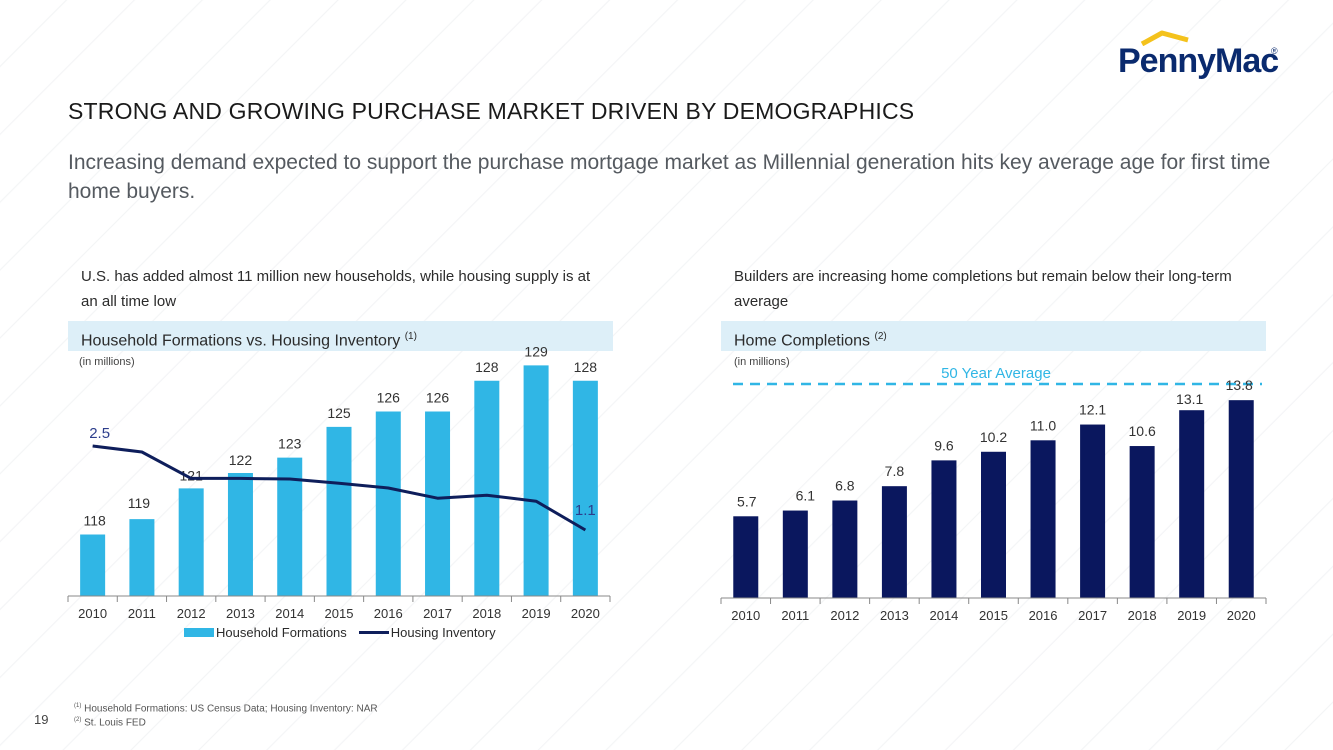  I want to click on line-value-label: 2.5, so click(99, 433).